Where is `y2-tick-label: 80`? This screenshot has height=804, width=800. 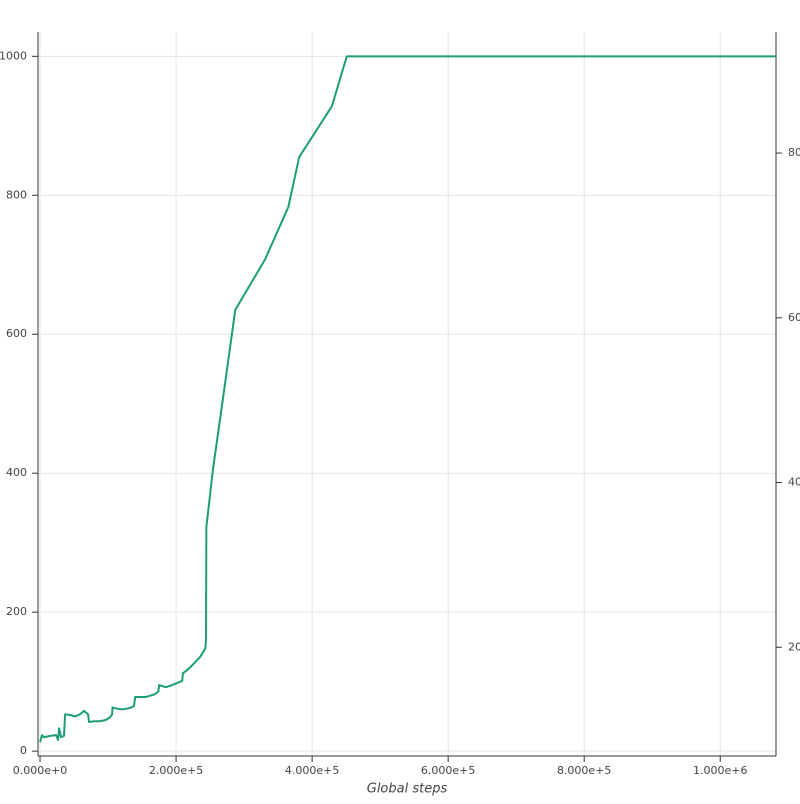 y2-tick-label: 80 is located at coordinates (794, 152).